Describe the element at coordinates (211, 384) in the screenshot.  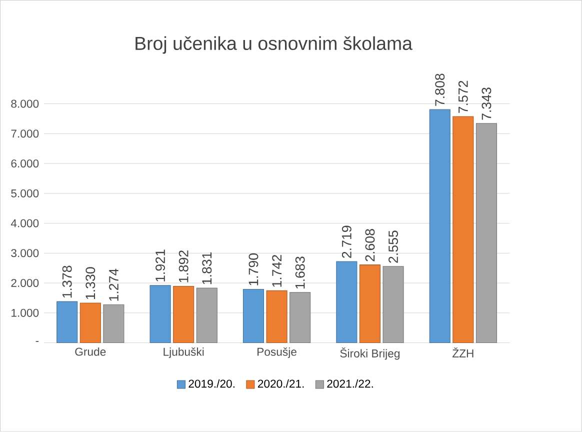
I see `legend-label: 2019./20.` at that location.